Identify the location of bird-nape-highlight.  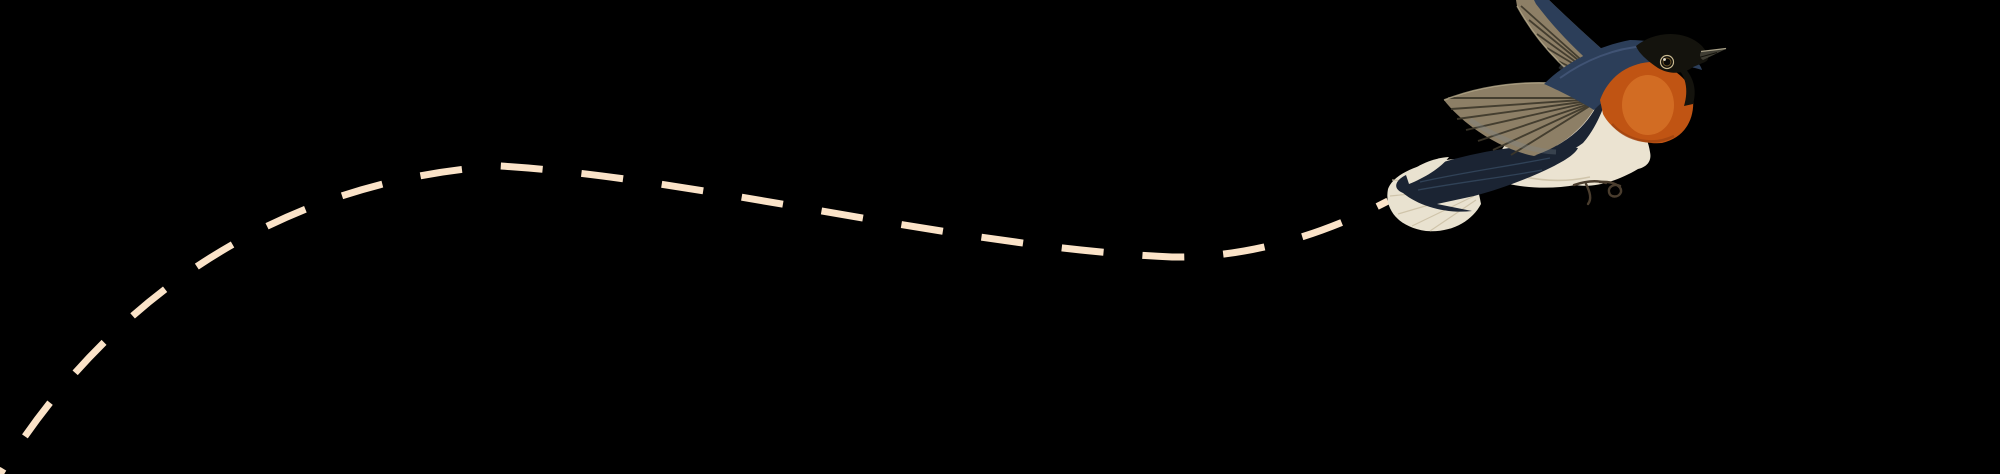
(1602, 62).